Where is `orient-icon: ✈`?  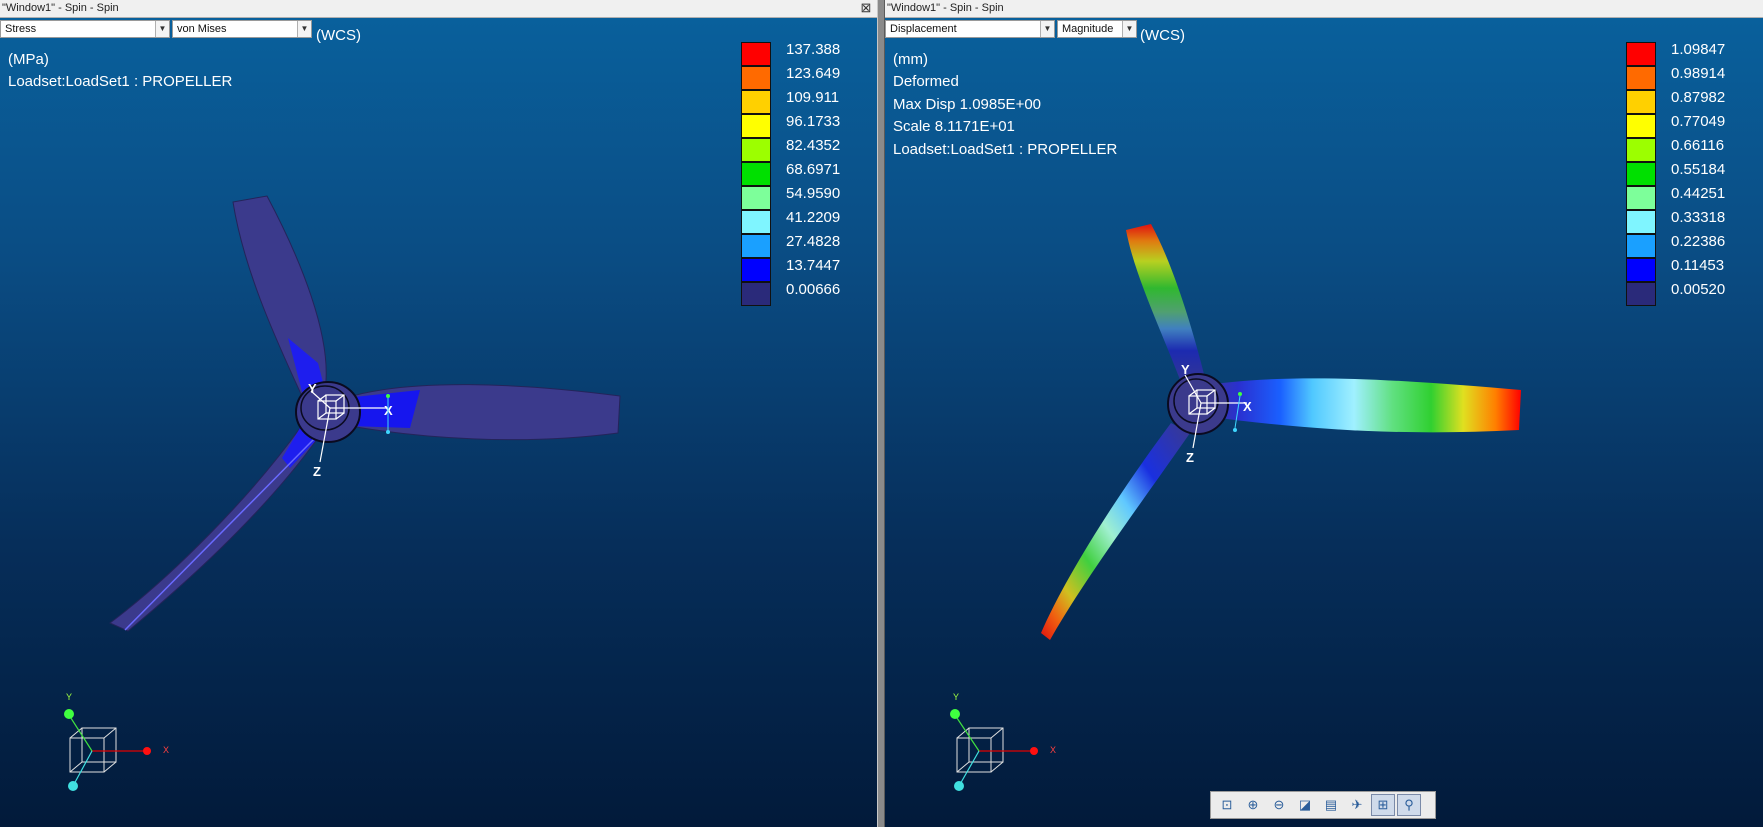
orient-icon: ✈ is located at coordinates (1357, 804).